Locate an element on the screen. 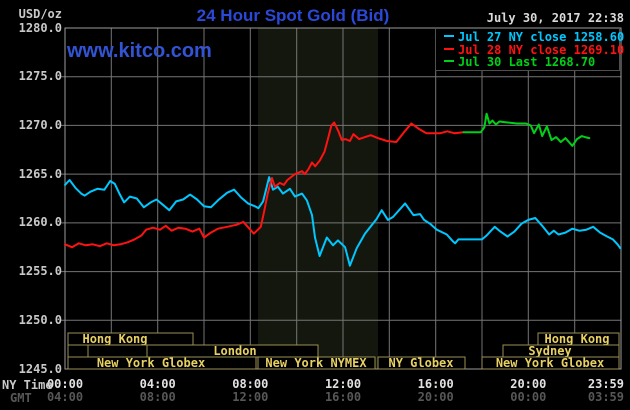  y-axis-tick-label: 1270.0 is located at coordinates (40, 124).